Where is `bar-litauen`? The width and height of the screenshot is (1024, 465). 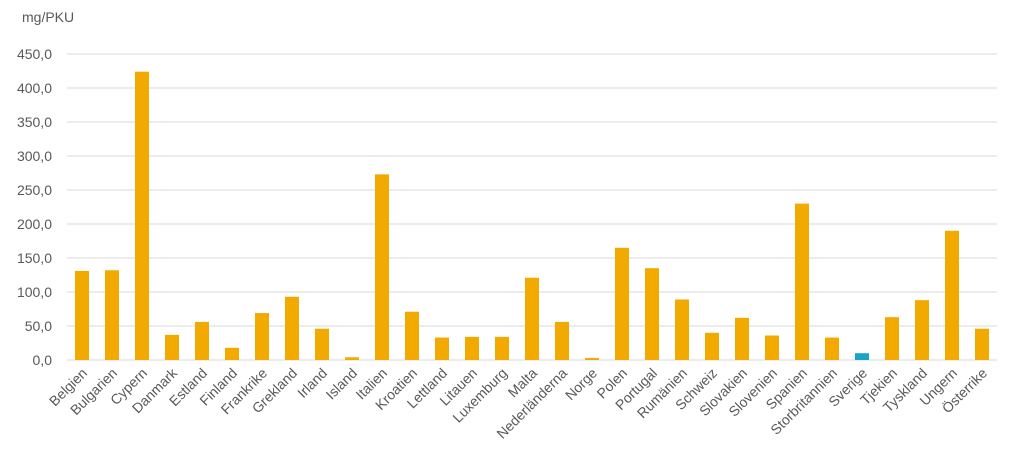 bar-litauen is located at coordinates (472, 348).